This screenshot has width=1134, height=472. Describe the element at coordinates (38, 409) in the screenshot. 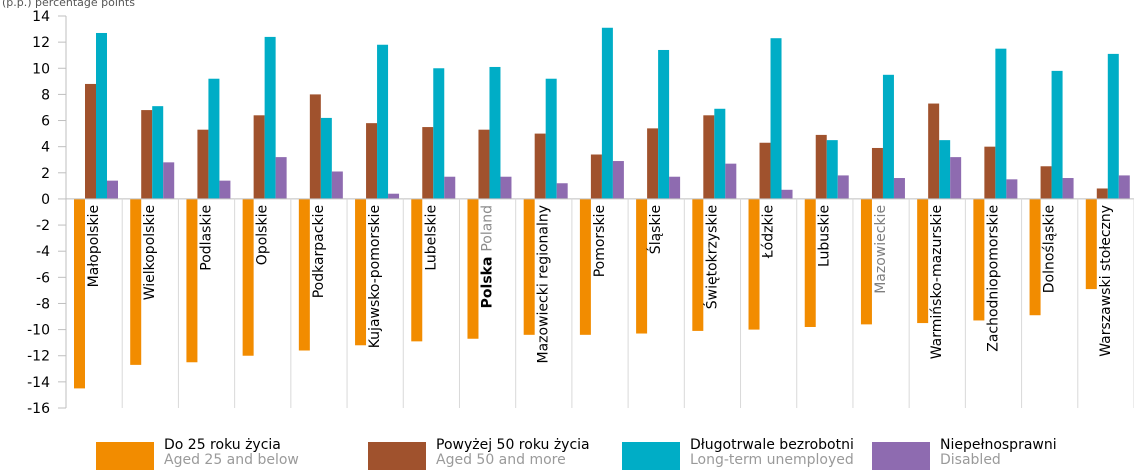

I see `y-tick-label: -16` at that location.